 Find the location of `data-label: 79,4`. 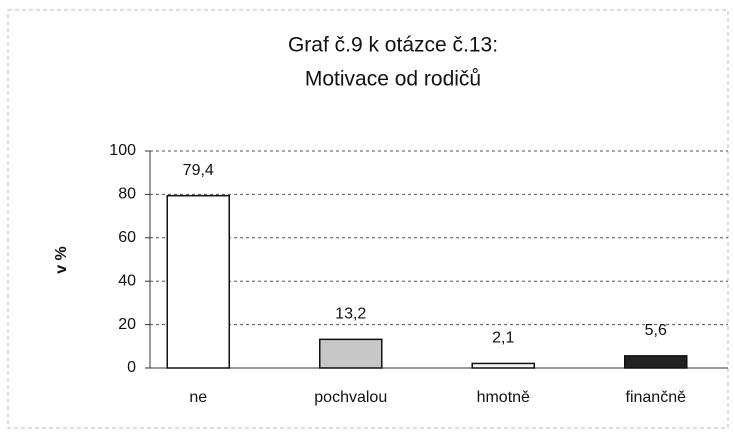

data-label: 79,4 is located at coordinates (198, 170).